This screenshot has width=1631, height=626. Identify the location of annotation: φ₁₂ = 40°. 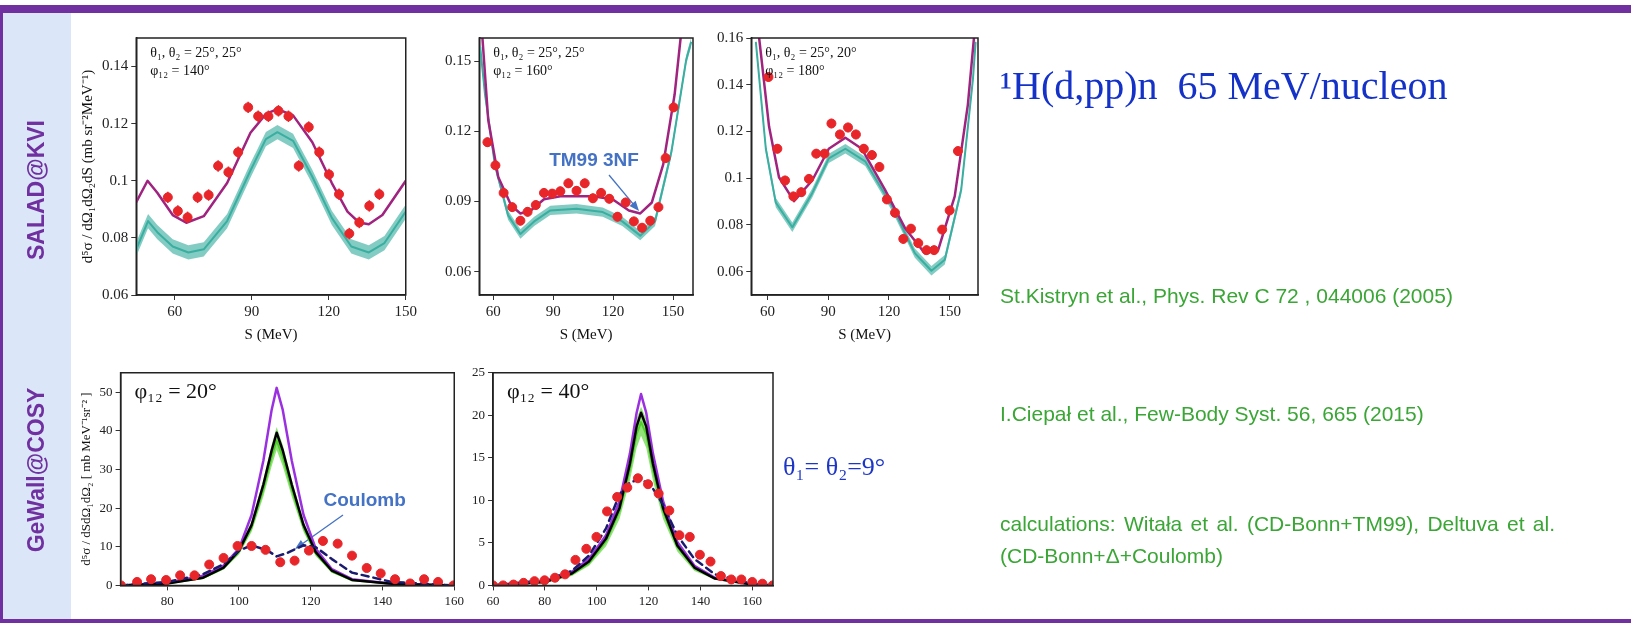
(548, 390).